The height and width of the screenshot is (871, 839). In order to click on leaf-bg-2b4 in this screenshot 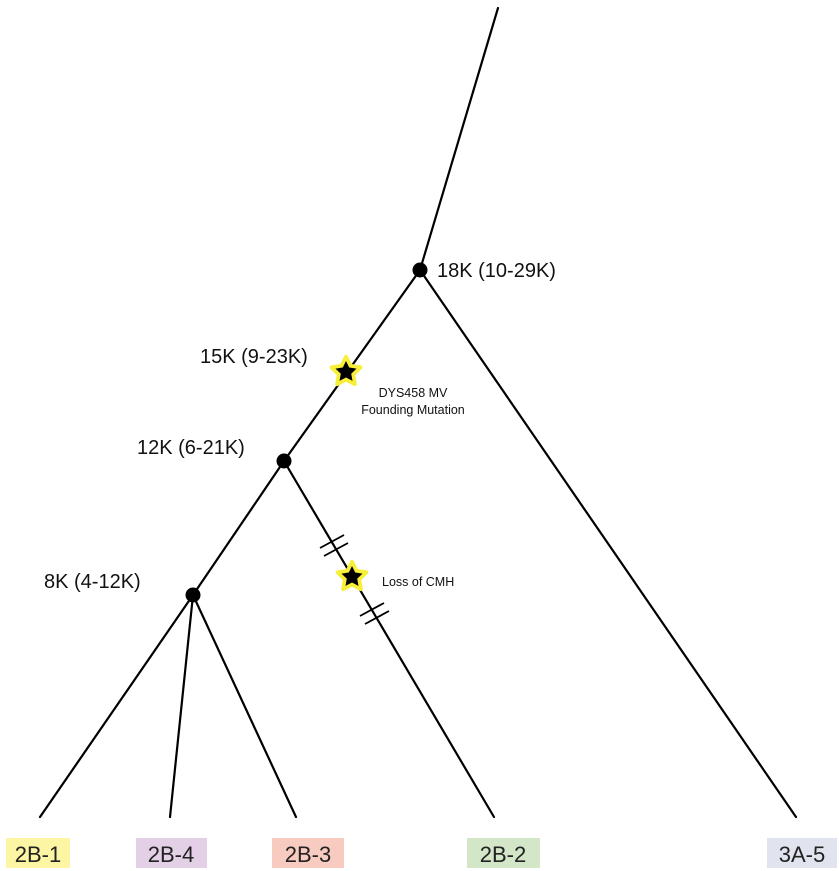, I will do `click(171, 853)`.